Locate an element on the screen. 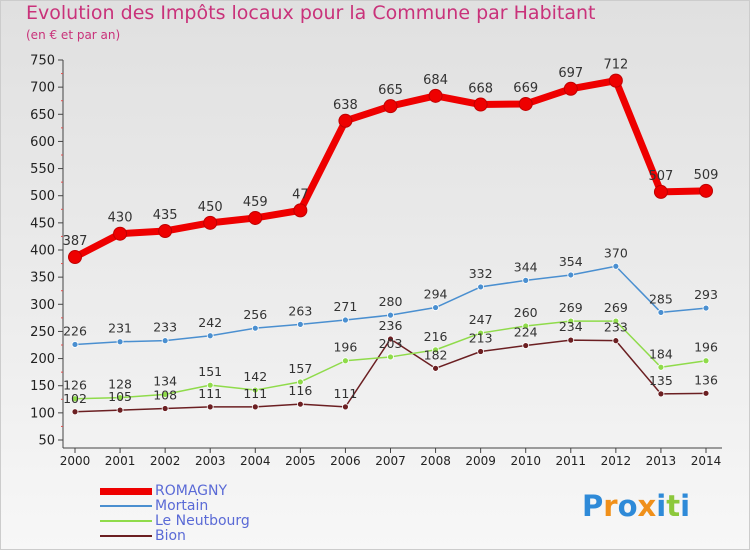 Image resolution: width=750 pixels, height=550 pixels. x-tick-label: 2001 is located at coordinates (120, 461).